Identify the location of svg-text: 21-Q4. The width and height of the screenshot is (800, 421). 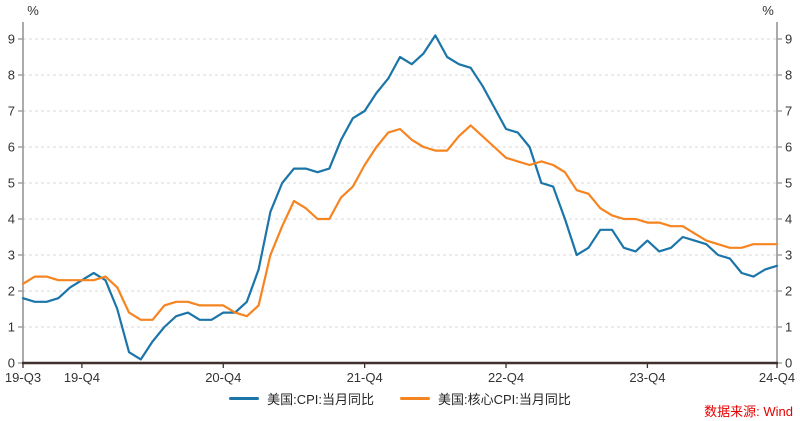
(365, 377).